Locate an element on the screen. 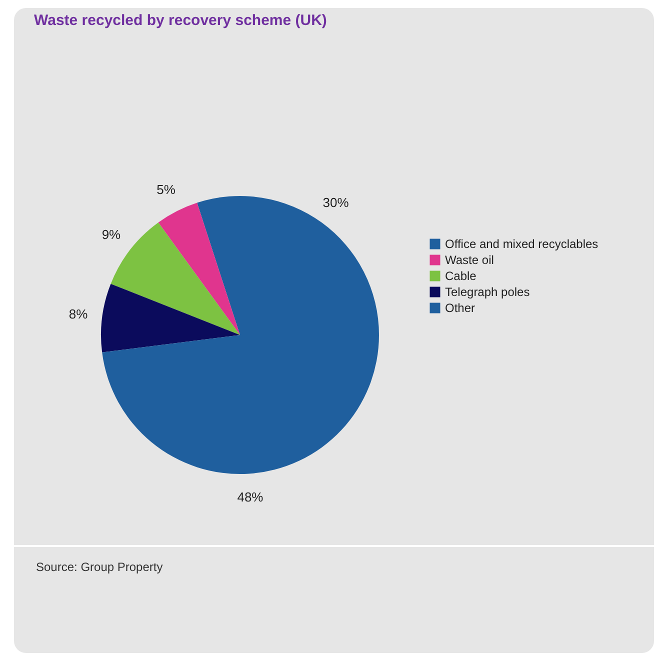  data-label: 48% is located at coordinates (250, 497).